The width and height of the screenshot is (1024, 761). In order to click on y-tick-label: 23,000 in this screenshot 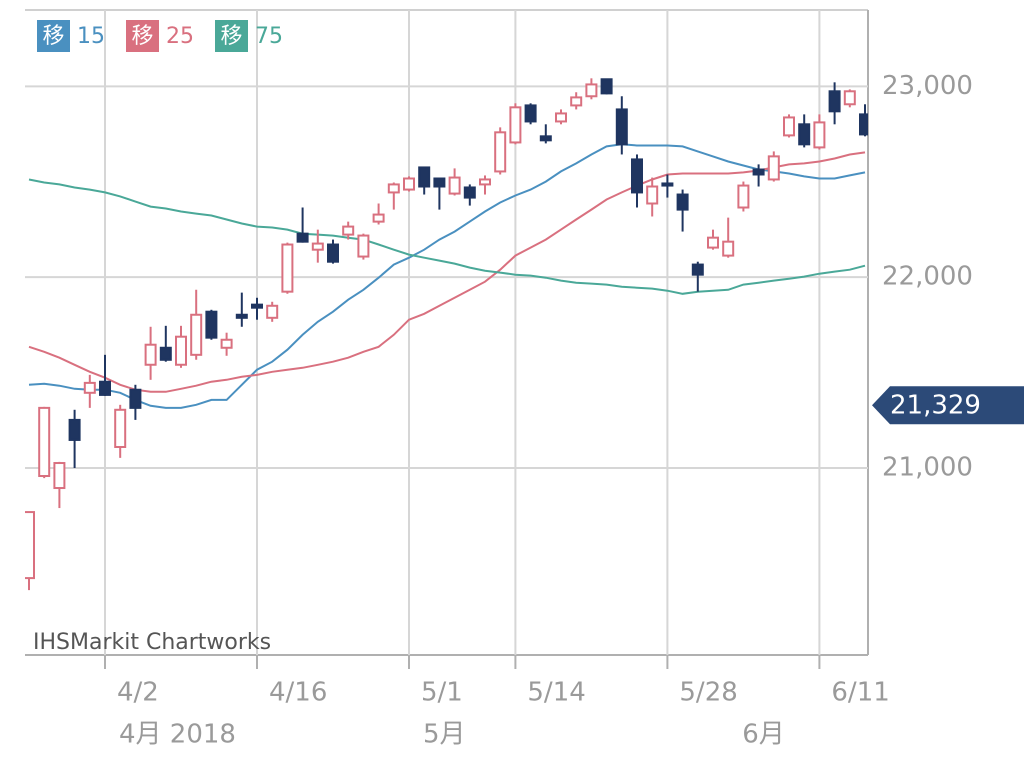, I will do `click(927, 86)`.